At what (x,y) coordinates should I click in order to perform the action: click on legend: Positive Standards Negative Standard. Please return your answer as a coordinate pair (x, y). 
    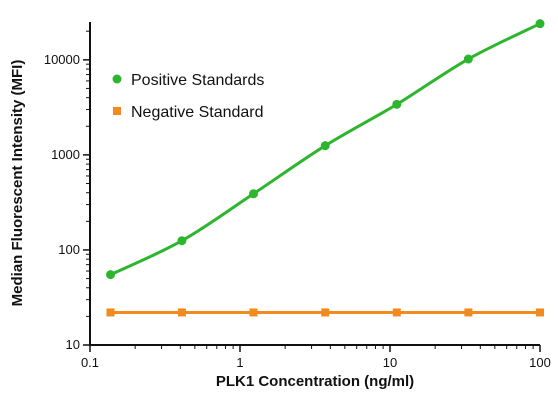
    Looking at the image, I should click on (188, 96).